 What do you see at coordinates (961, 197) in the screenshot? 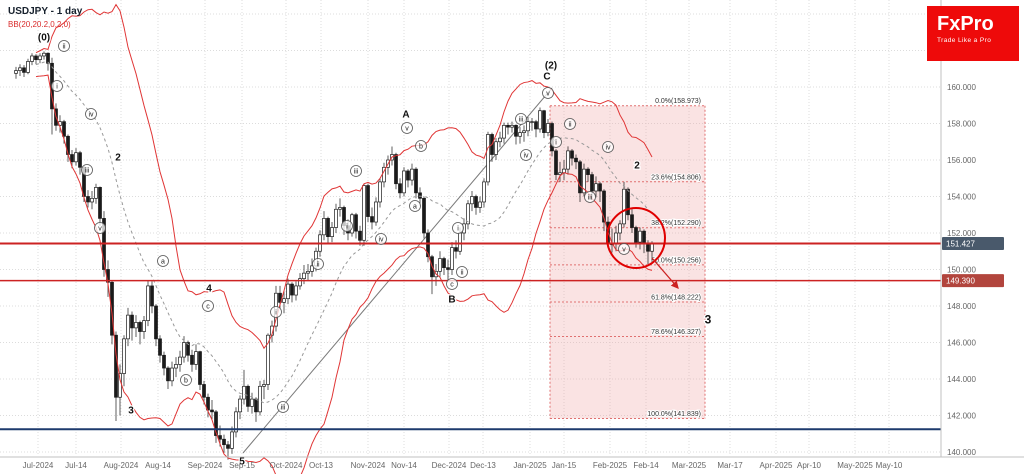
I see `y-axis-label: 154.000` at bounding box center [961, 197].